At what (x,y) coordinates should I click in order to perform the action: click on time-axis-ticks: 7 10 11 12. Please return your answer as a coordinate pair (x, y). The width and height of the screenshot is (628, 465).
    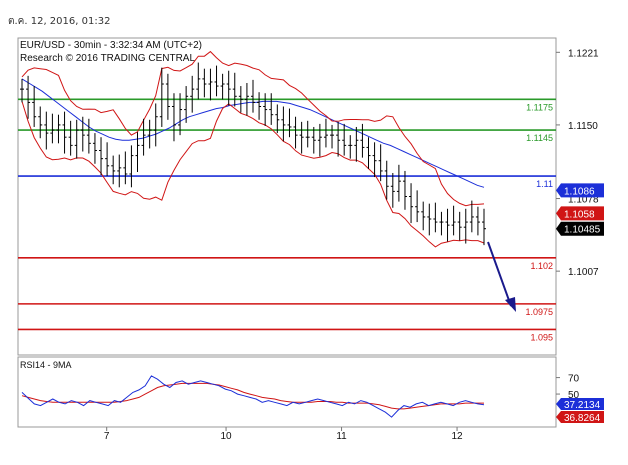
    Looking at the image, I should click on (283, 434).